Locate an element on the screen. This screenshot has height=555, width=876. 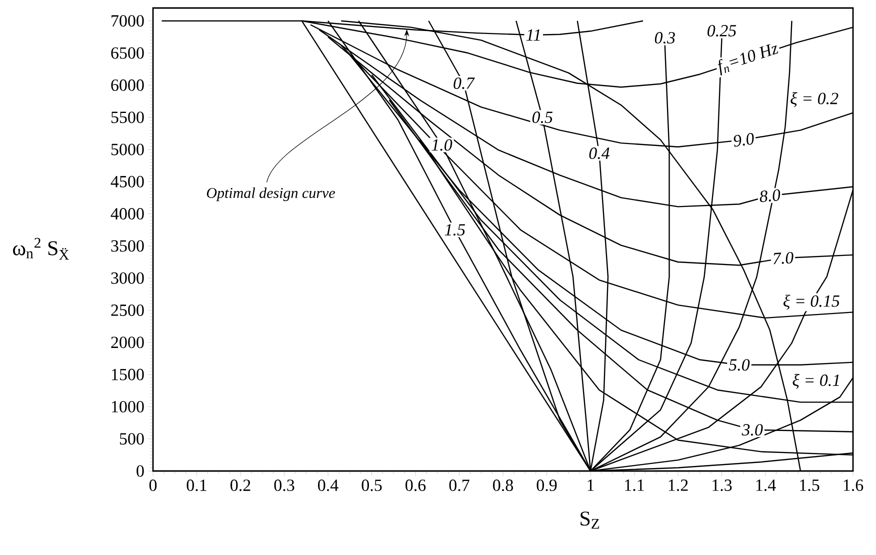
series-label: 0.7 is located at coordinates (464, 83).